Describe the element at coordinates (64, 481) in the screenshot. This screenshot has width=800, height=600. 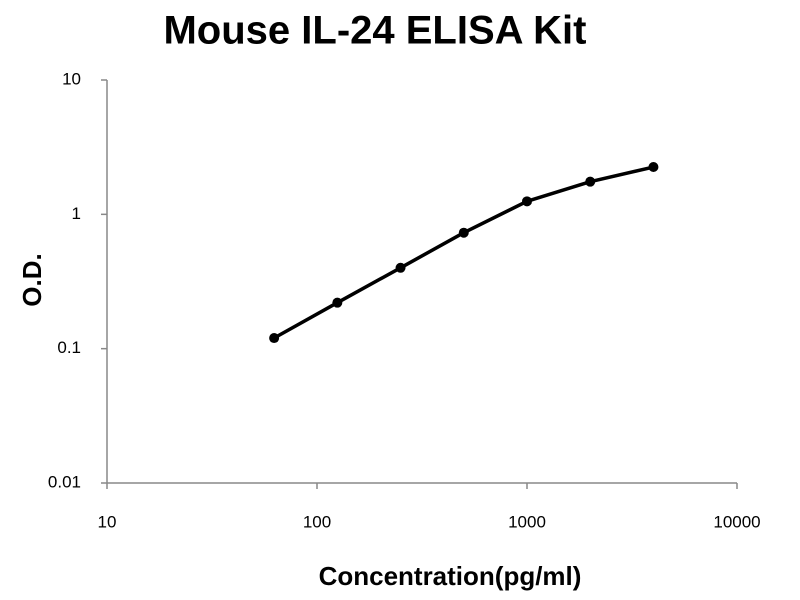
I see `y-tick-label: 0.01` at that location.